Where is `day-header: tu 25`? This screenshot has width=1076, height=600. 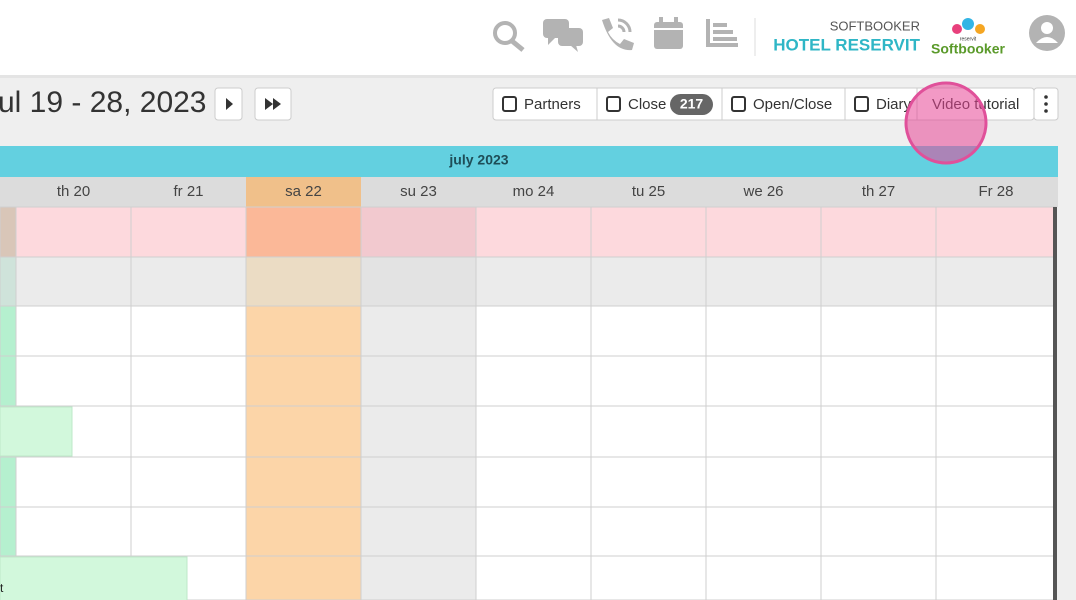
day-header: tu 25 is located at coordinates (648, 191).